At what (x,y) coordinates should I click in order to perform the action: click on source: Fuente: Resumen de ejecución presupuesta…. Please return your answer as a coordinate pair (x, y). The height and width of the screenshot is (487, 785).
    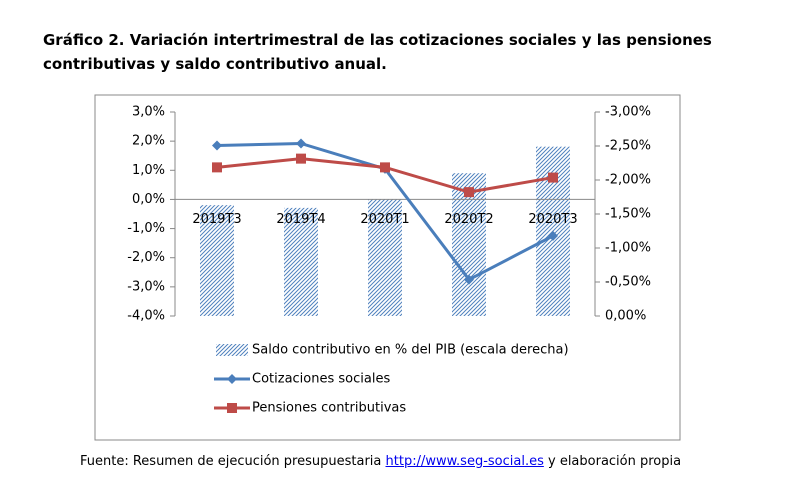
    Looking at the image, I should click on (380, 461).